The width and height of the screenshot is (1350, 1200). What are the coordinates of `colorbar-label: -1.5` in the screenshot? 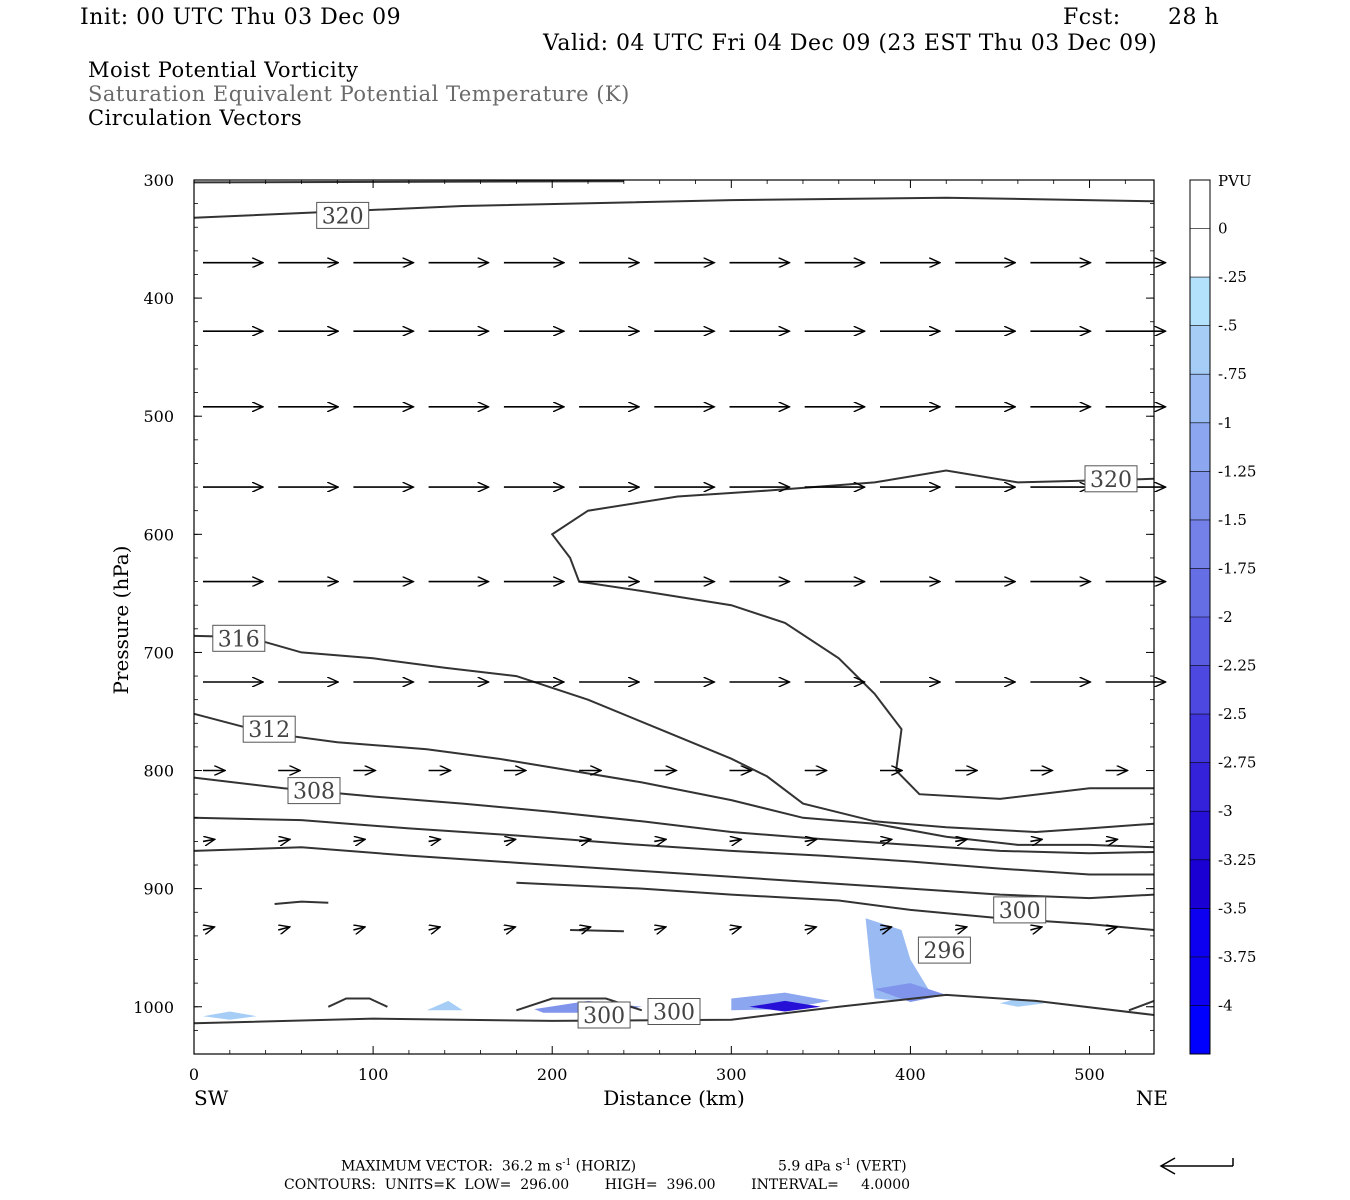 It's located at (1232, 520).